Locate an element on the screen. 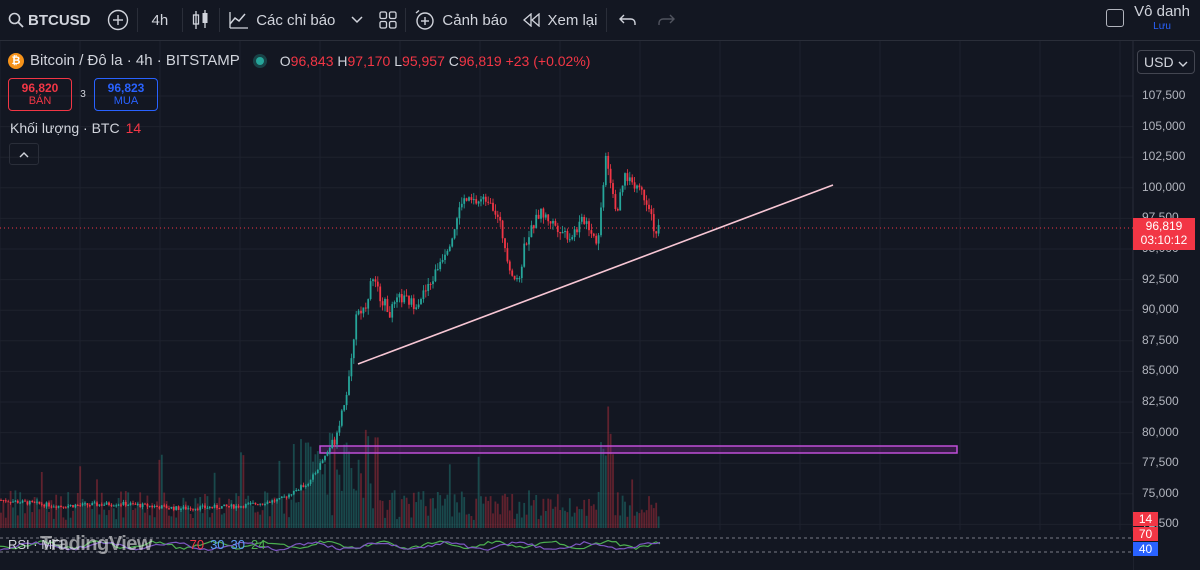  symbol-label: BTCUSD is located at coordinates (59, 20).